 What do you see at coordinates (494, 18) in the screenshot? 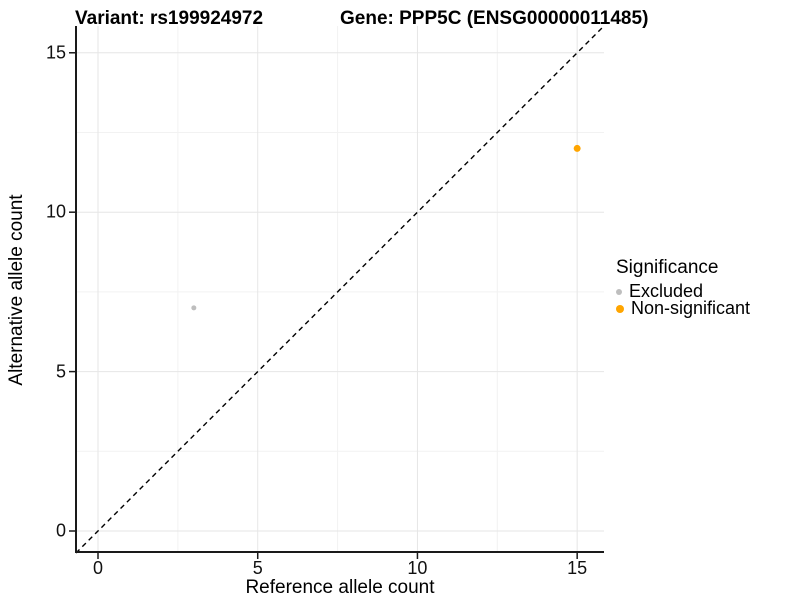
I see `gene-title: Gene: PPP5C (ENSG00000011485)` at bounding box center [494, 18].